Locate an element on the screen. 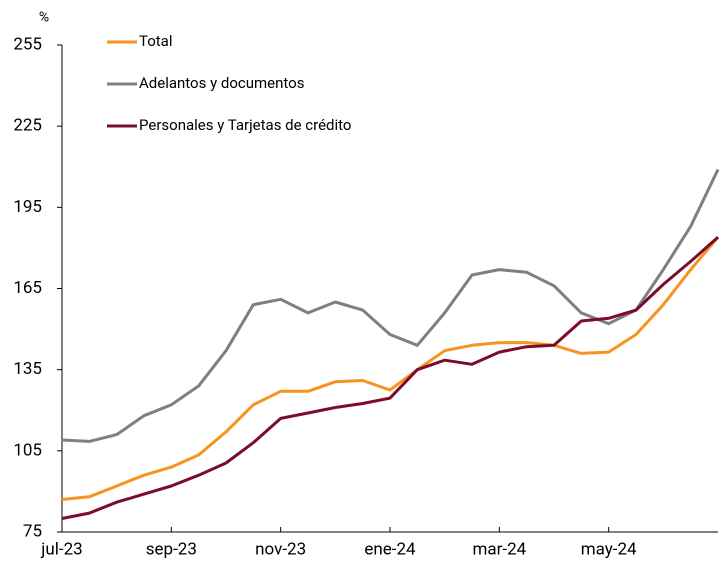 The height and width of the screenshot is (562, 728). y-tick-label: 255 is located at coordinates (27, 44).